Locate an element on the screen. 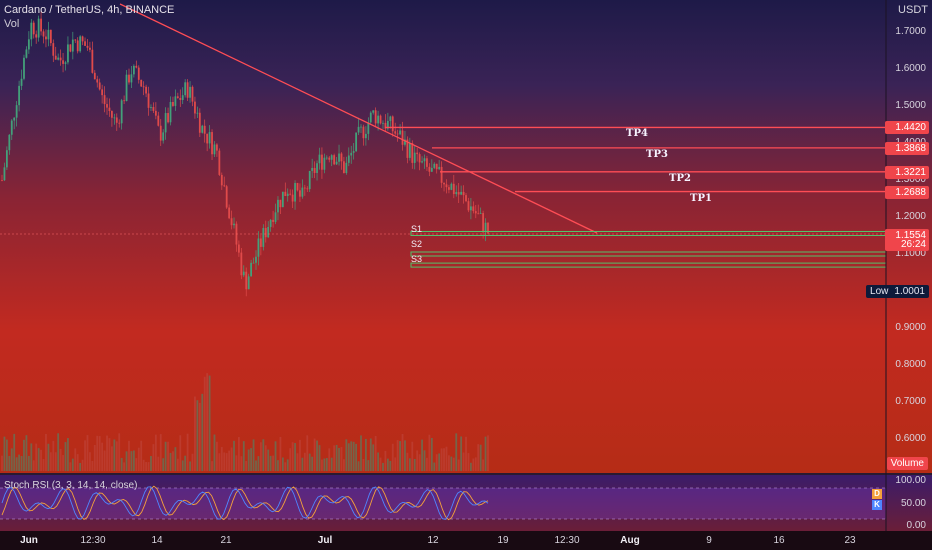 The image size is (932, 550). time-label: 9 is located at coordinates (709, 540).